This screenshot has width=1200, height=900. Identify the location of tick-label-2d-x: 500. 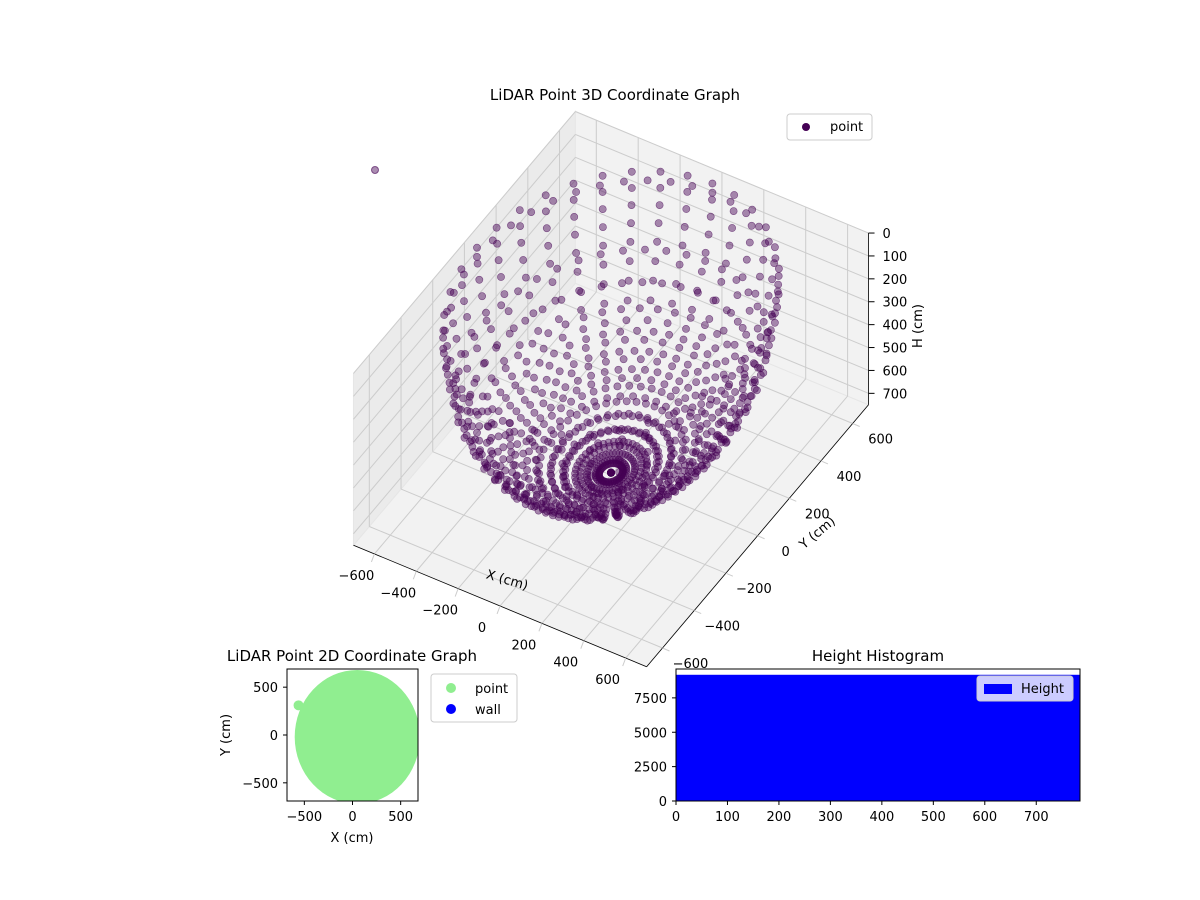
(400, 817).